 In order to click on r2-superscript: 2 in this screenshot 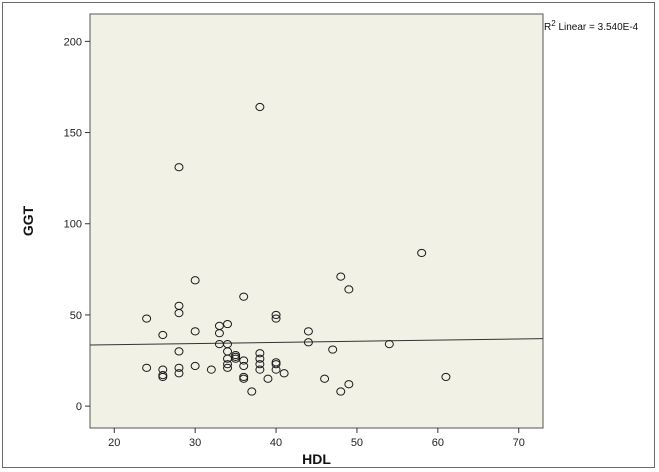, I will do `click(553, 23)`.